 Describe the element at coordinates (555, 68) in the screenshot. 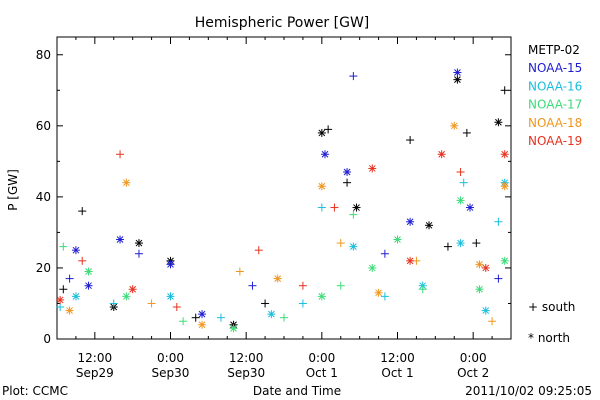

I see `legend-series-label: NOAA-15` at that location.